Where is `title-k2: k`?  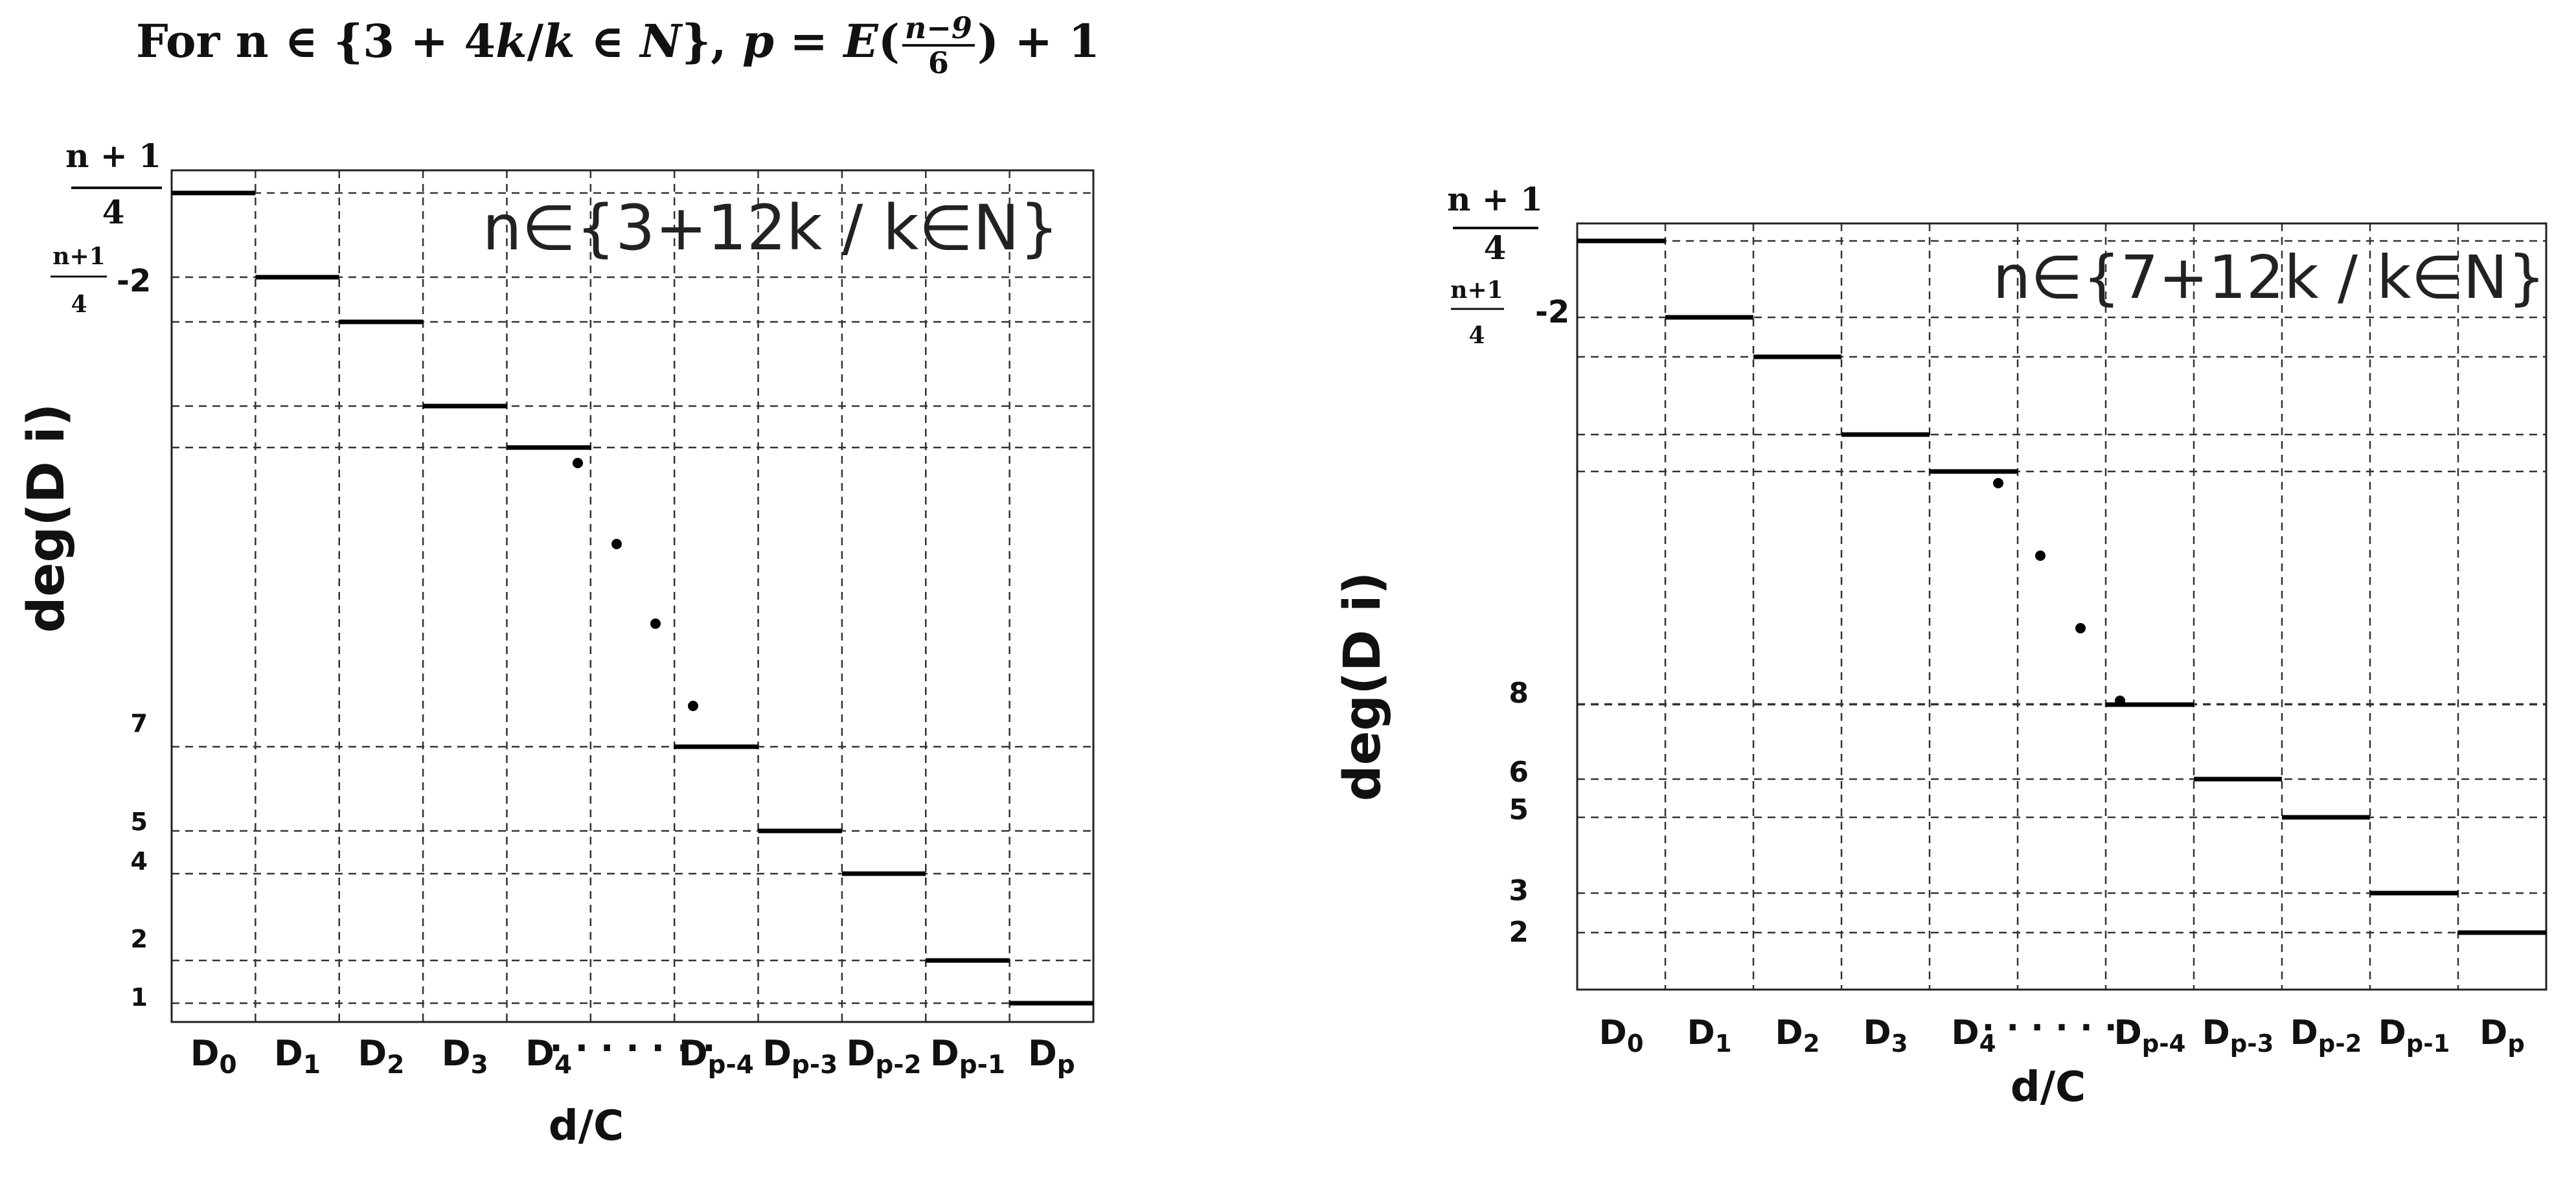 title-k2: k is located at coordinates (559, 41).